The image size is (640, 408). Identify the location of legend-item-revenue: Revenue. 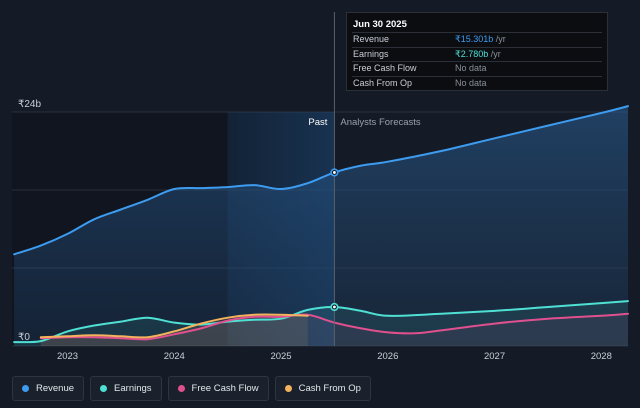
(48, 388).